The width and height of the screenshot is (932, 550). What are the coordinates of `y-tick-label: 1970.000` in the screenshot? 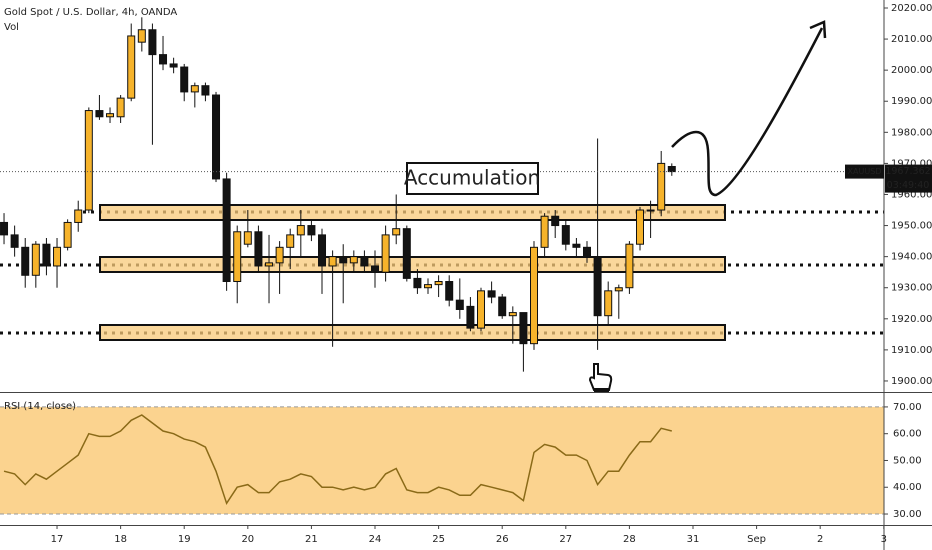 It's located at (911, 163).